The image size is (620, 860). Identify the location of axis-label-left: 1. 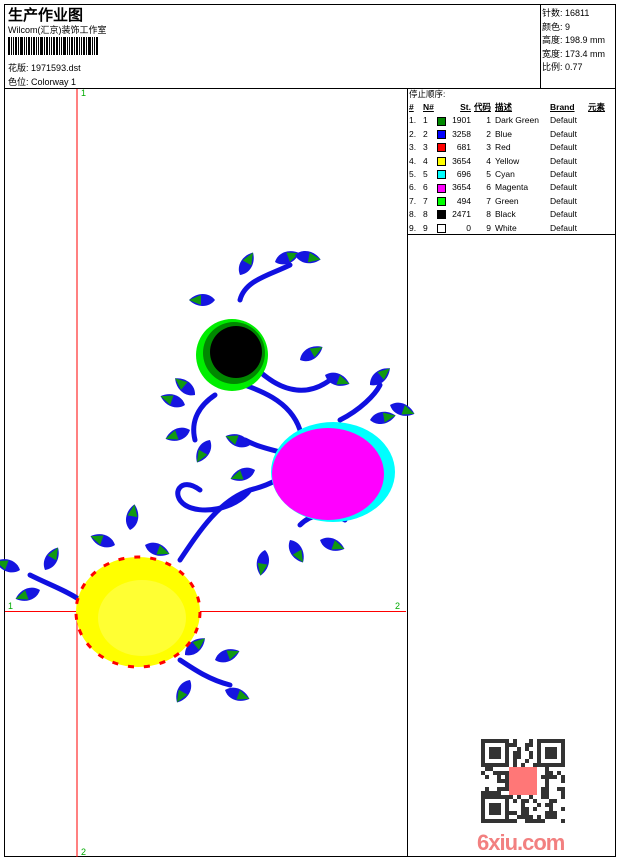
(11, 606).